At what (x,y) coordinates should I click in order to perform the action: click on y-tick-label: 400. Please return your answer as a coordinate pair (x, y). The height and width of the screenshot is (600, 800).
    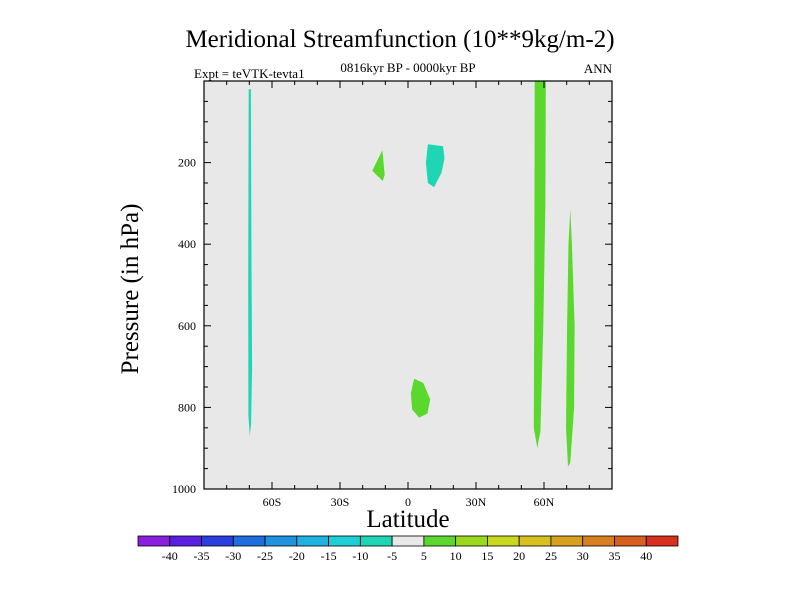
    Looking at the image, I should click on (187, 244).